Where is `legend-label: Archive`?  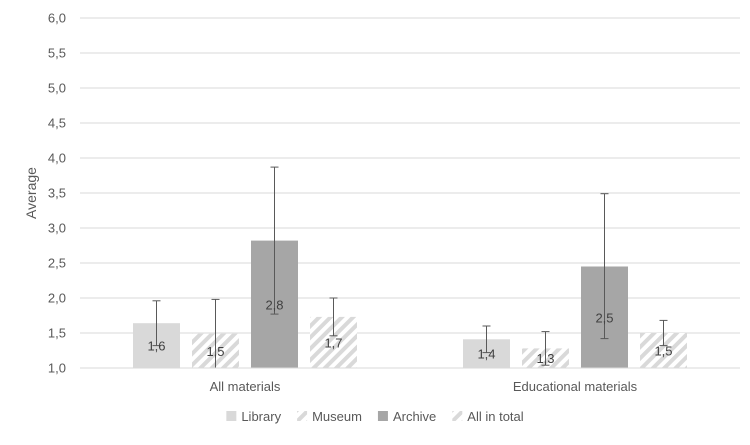 legend-label: Archive is located at coordinates (414, 416).